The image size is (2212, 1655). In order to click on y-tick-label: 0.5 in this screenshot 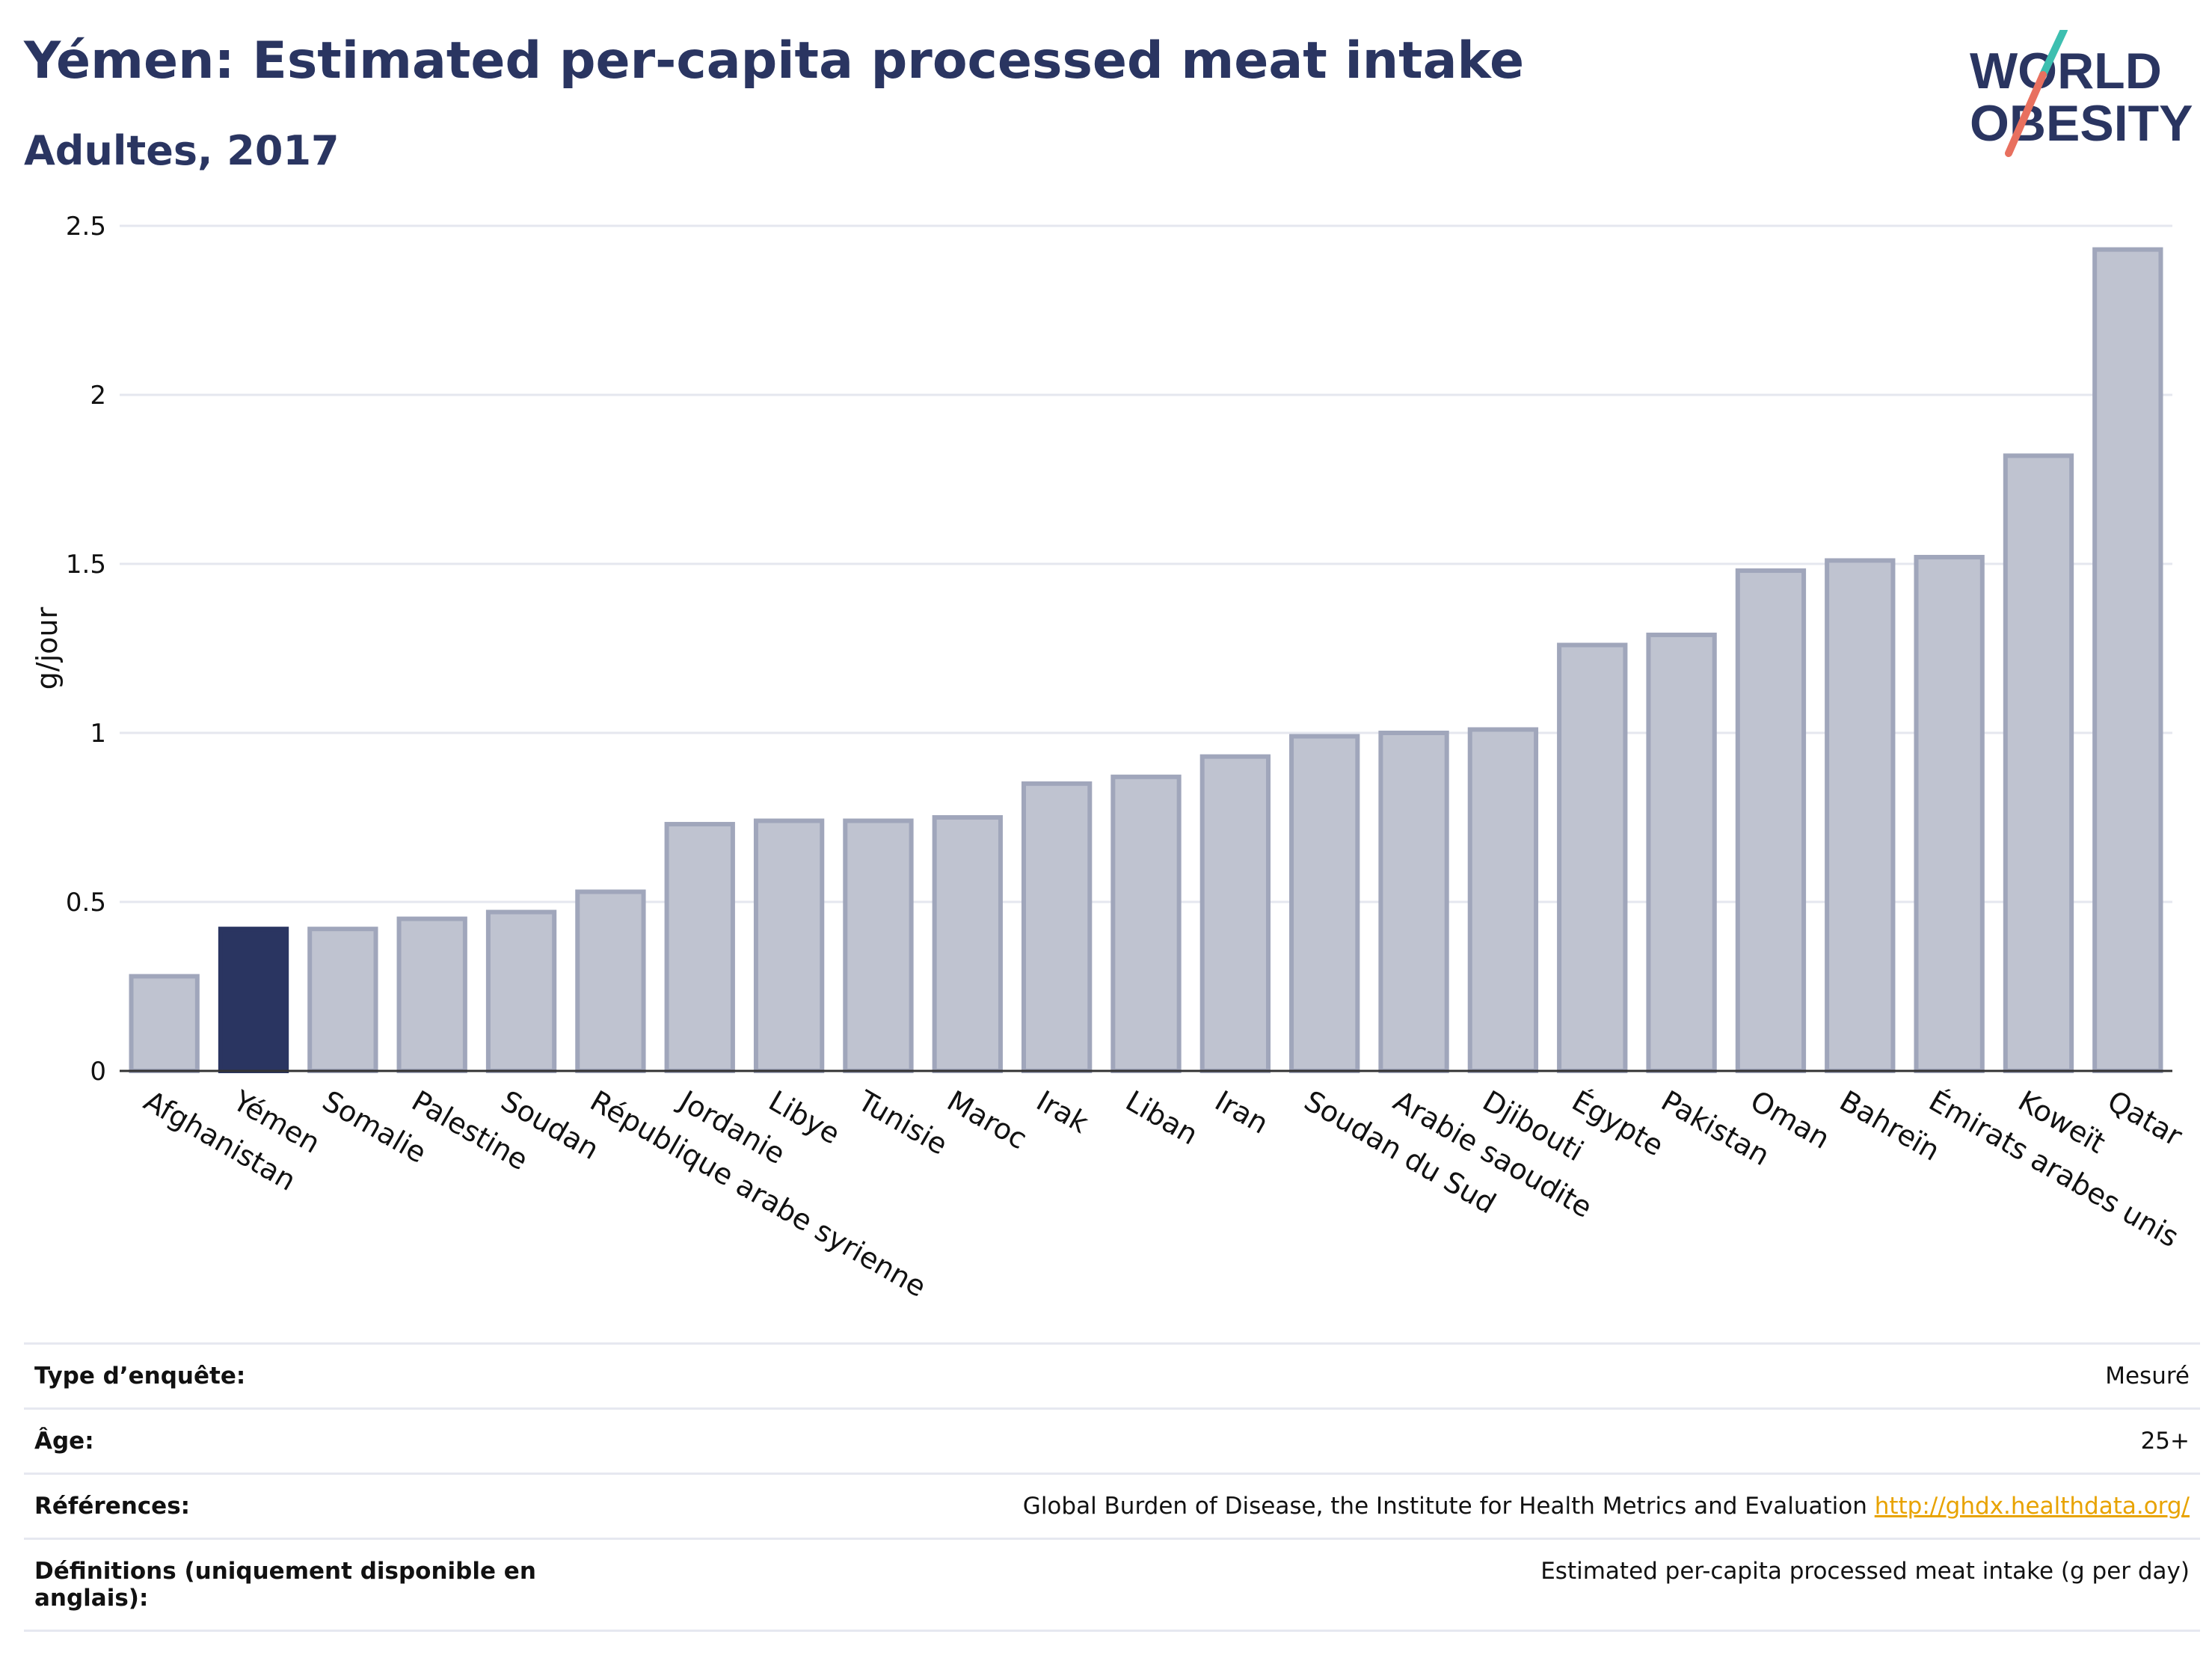, I will do `click(86, 903)`.